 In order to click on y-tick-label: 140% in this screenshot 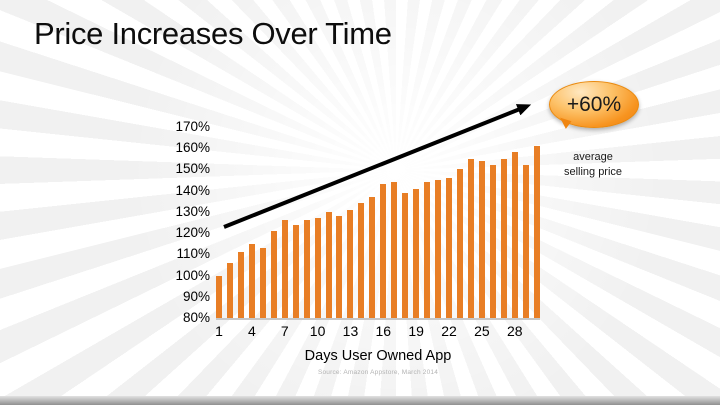, I will do `click(192, 190)`.